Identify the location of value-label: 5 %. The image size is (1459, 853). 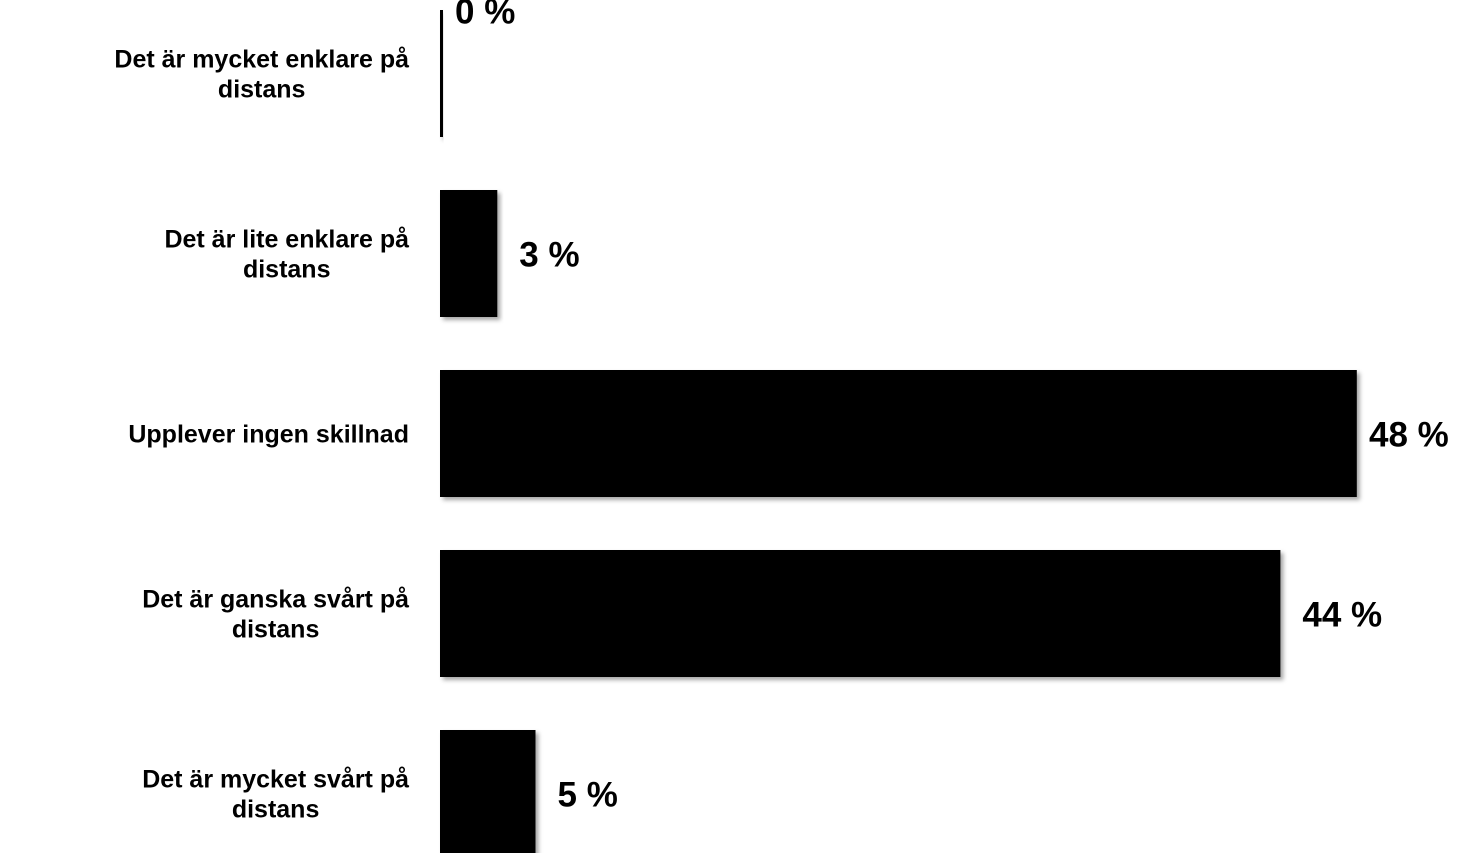
(588, 795).